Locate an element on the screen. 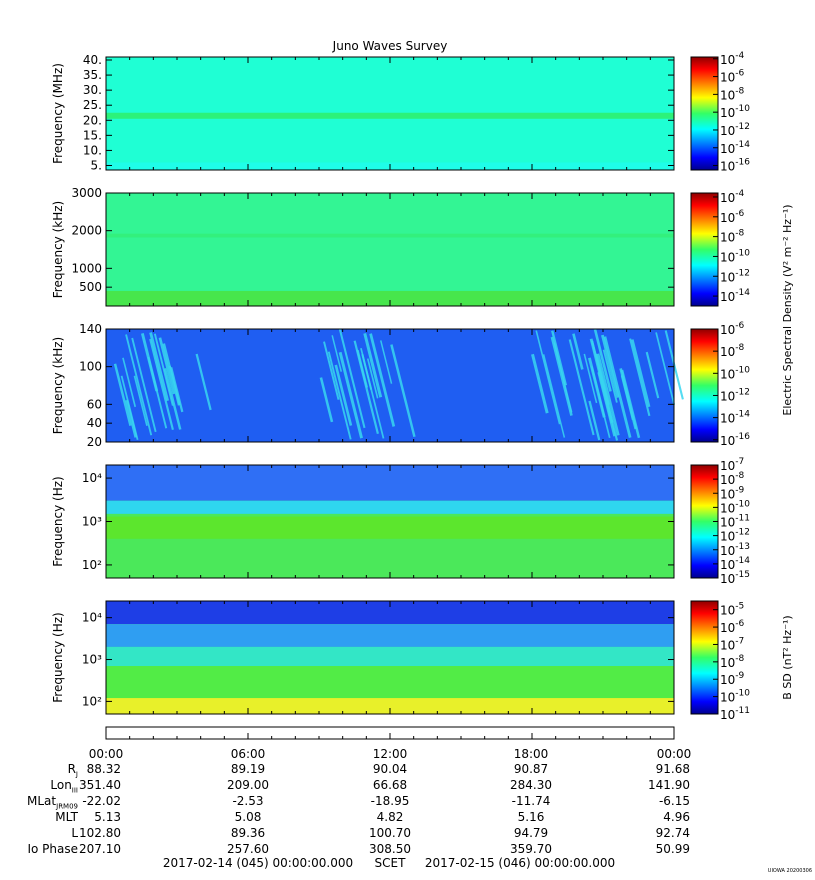 Image resolution: width=815 pixels, height=880 pixels. y-tick-label: 60 is located at coordinates (94, 404).